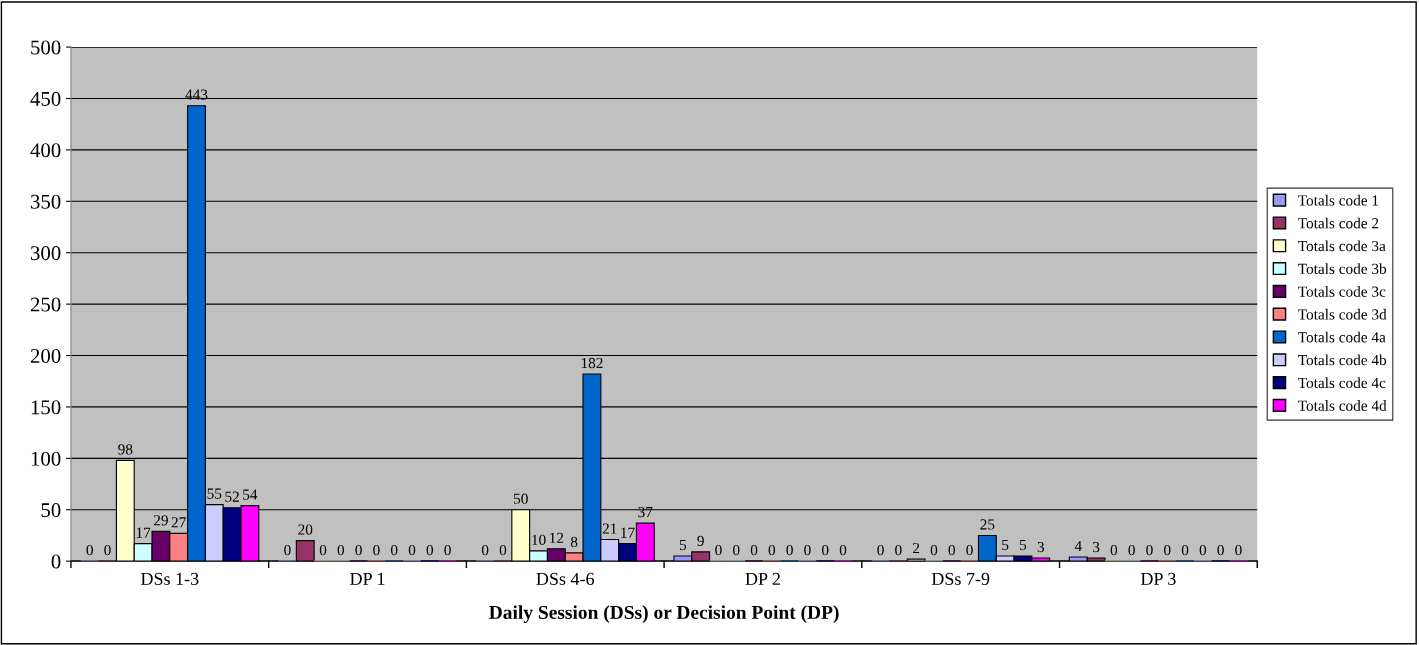 The image size is (1419, 645). Describe the element at coordinates (521, 498) in the screenshot. I see `data-label: 50` at that location.